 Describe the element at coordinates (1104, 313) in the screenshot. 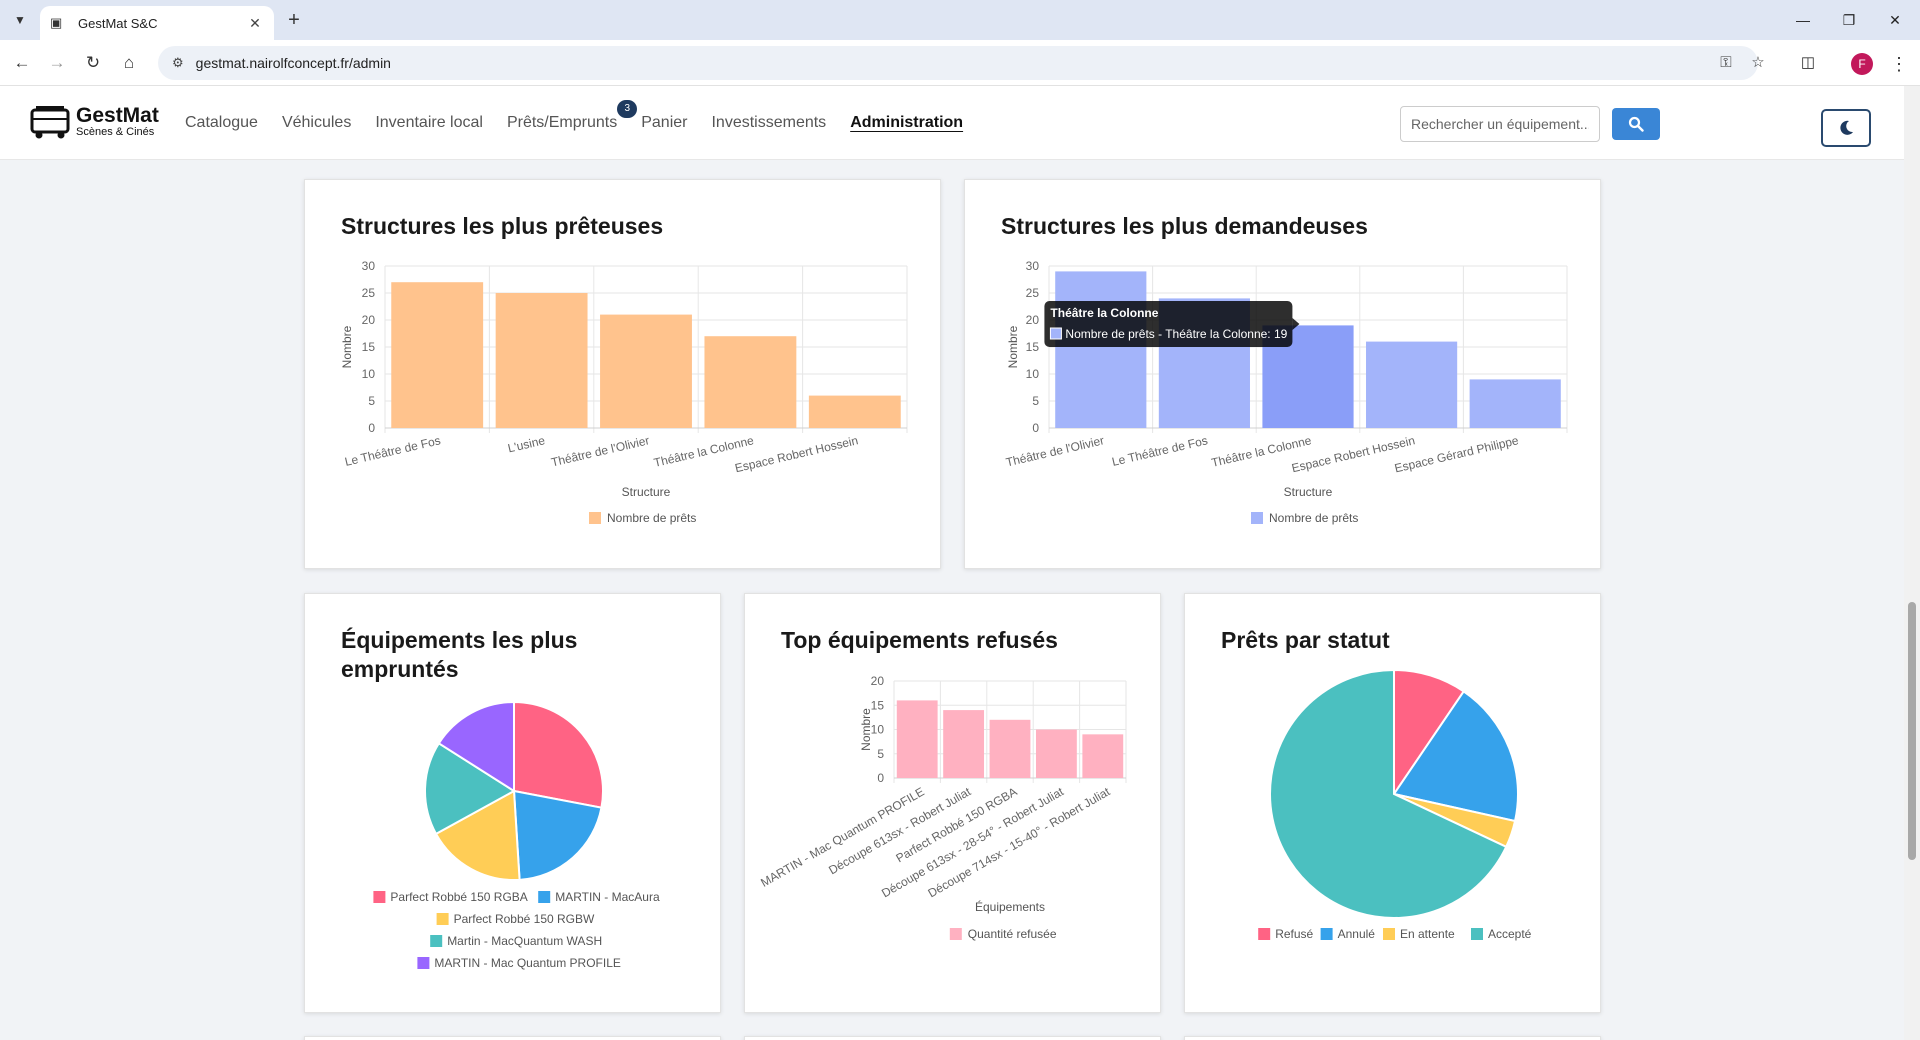

I see `tooltip-title: Théâtre la Colonne` at that location.